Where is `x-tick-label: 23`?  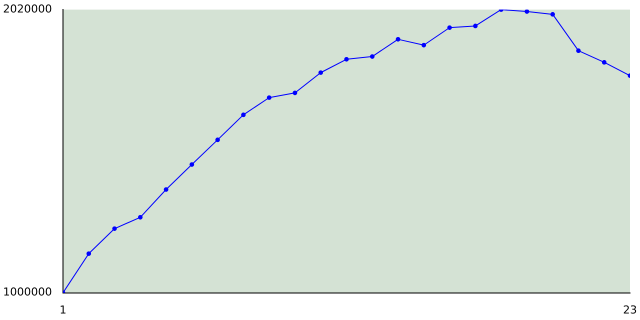 x-tick-label: 23 is located at coordinates (630, 309).